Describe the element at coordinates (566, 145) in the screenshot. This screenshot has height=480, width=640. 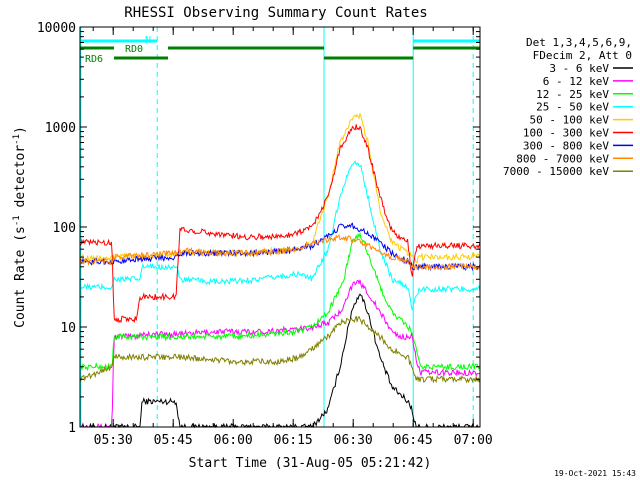
I see `legend-label-6: 300 - 800 keV` at that location.